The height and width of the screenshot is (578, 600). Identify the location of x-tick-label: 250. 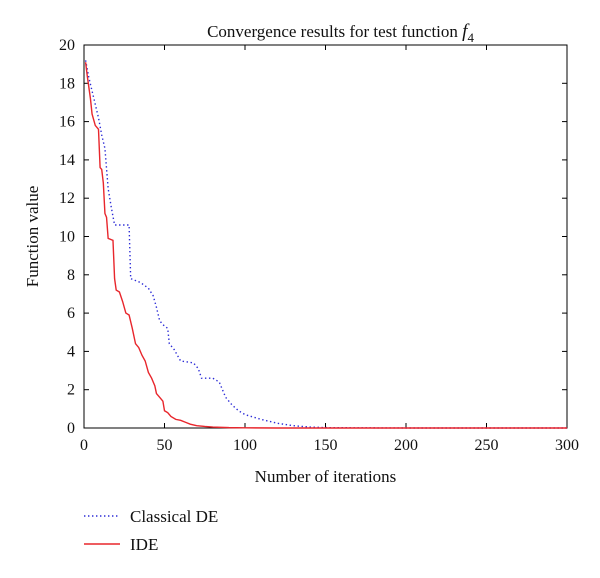
(487, 445).